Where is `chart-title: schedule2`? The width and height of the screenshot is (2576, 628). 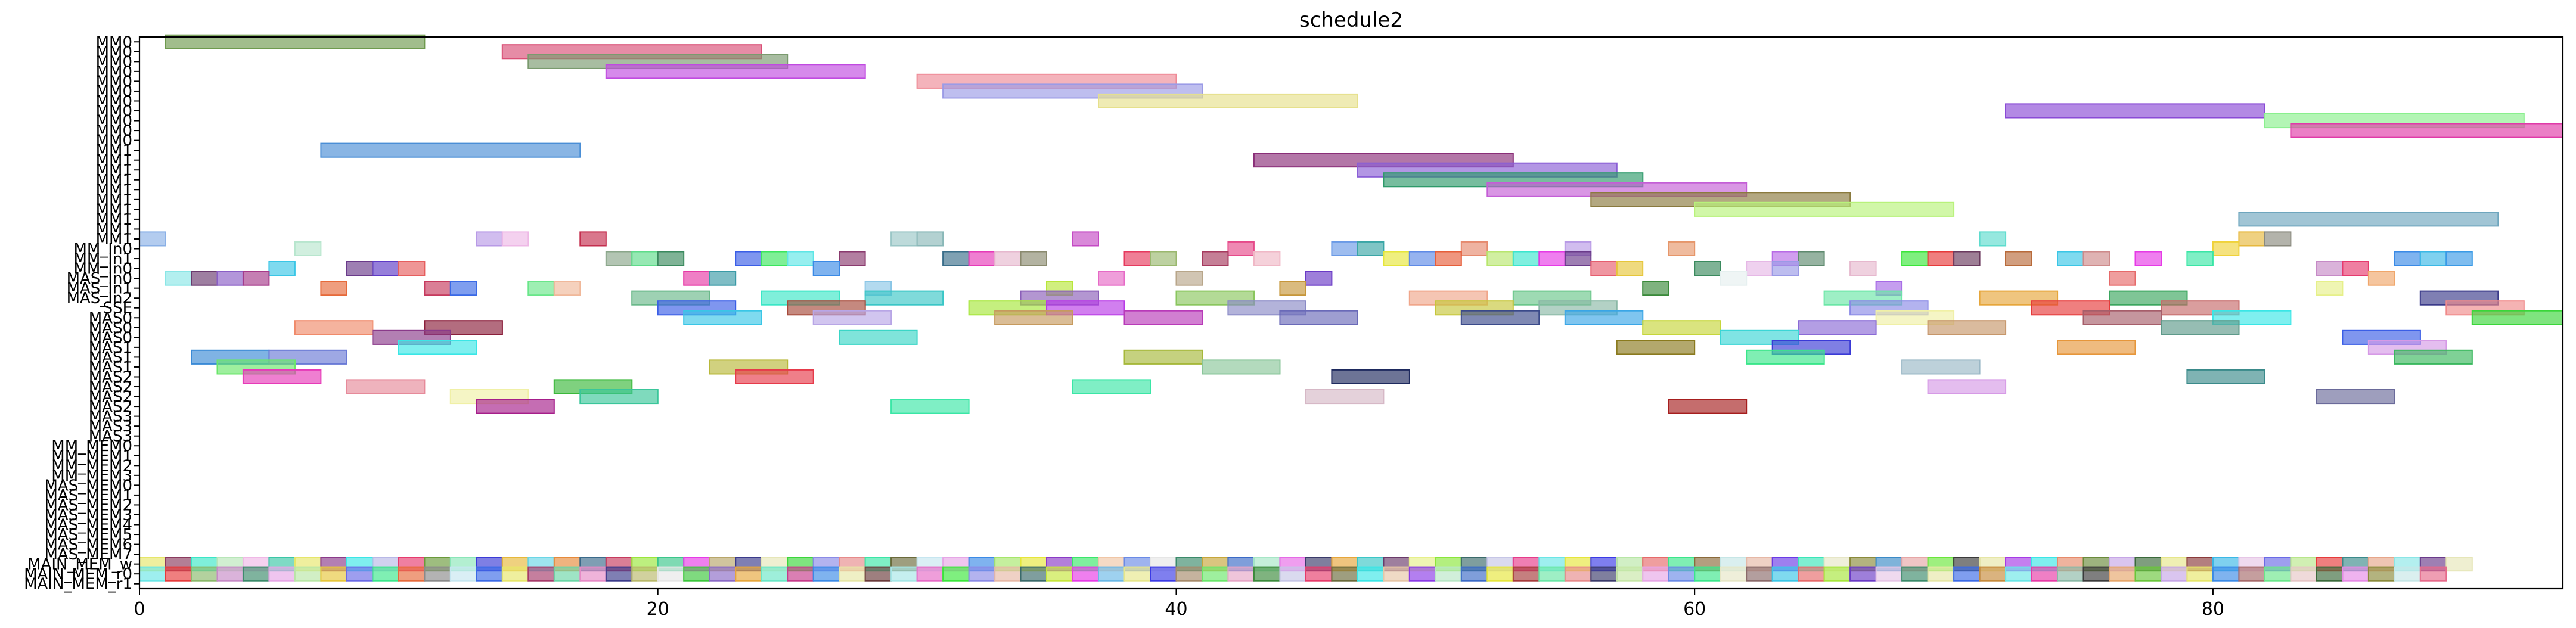
chart-title: schedule2 is located at coordinates (1351, 20).